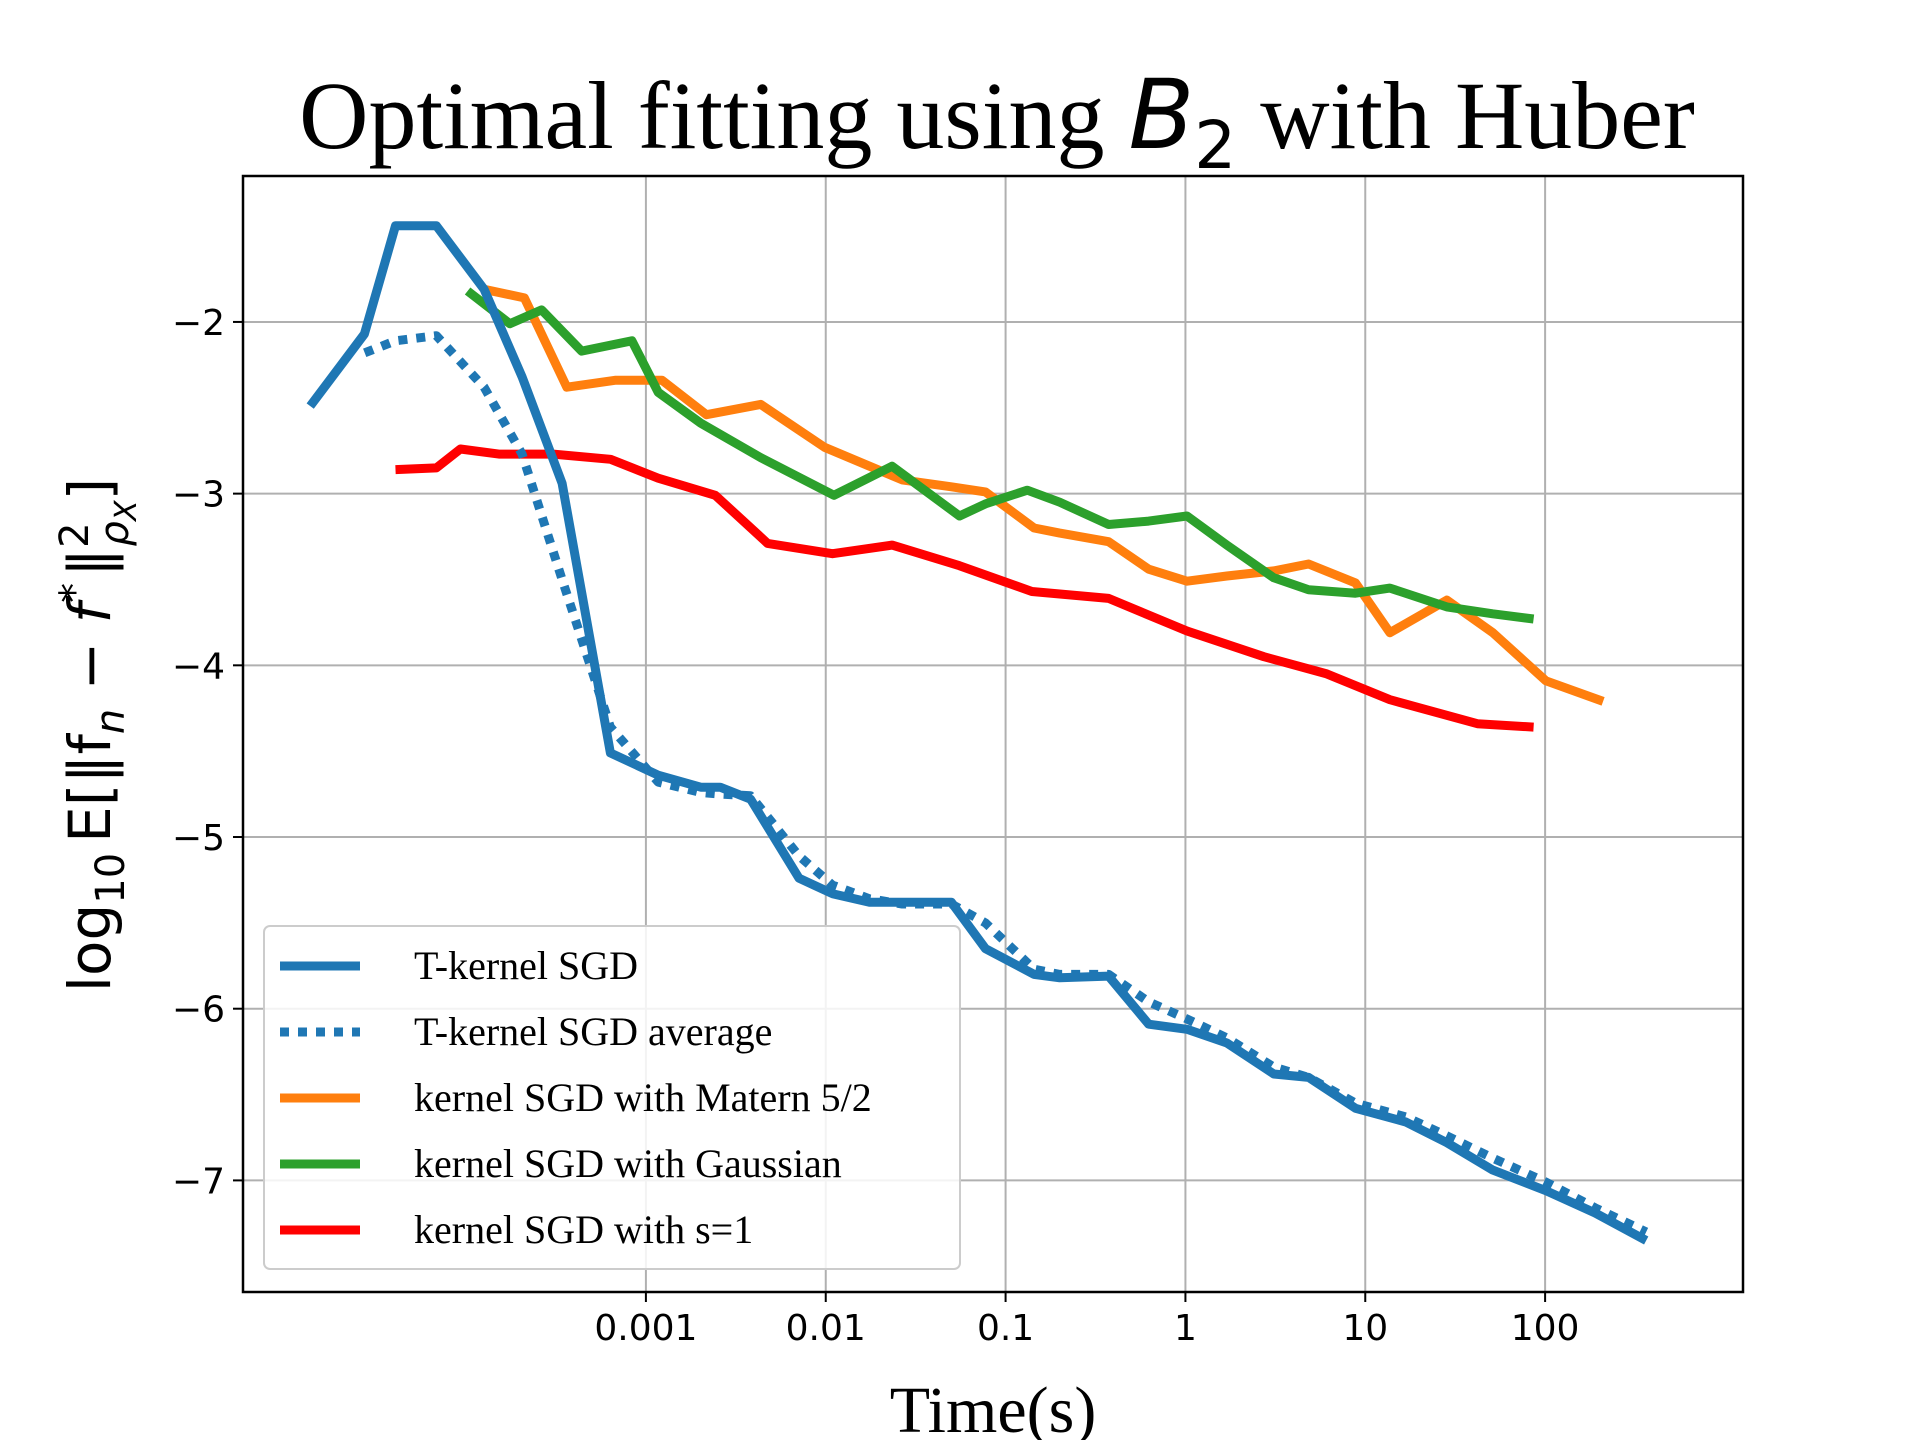 The width and height of the screenshot is (1920, 1440). Describe the element at coordinates (1365, 1328) in the screenshot. I see `x-tick-label: 10` at that location.